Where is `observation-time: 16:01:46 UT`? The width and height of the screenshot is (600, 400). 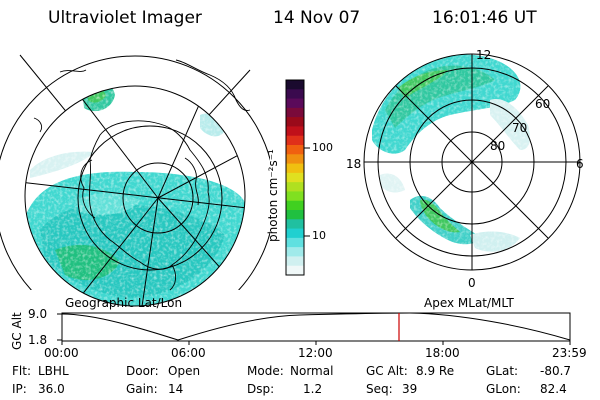 observation-time: 16:01:46 UT is located at coordinates (484, 18).